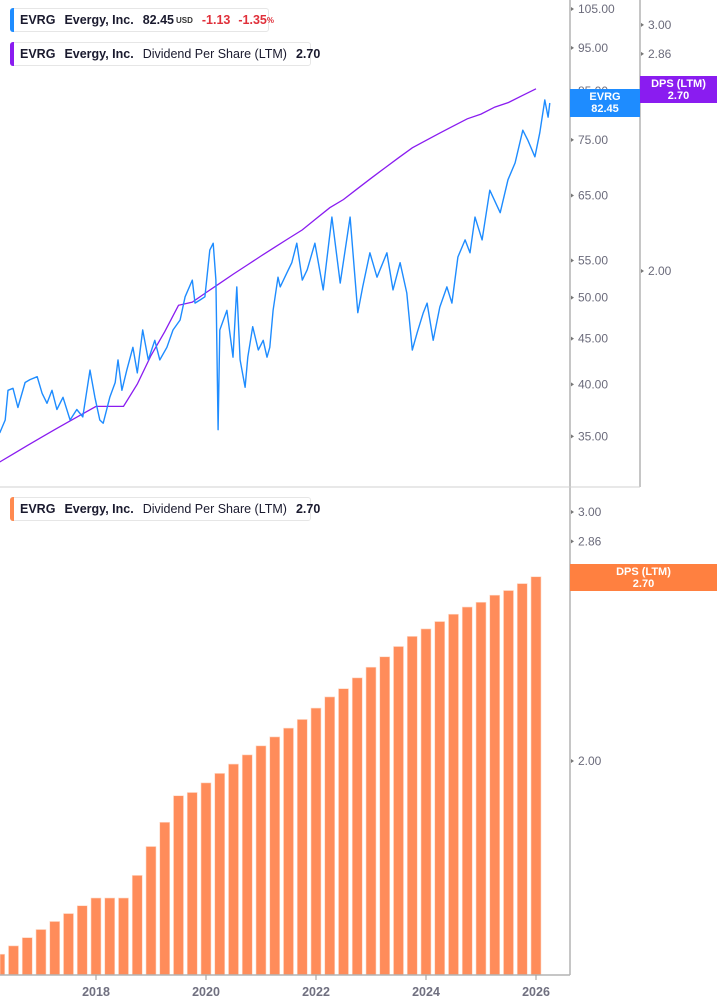 The image size is (717, 1005). I want to click on price-last-value-tag: EVRG 82.45, so click(605, 103).